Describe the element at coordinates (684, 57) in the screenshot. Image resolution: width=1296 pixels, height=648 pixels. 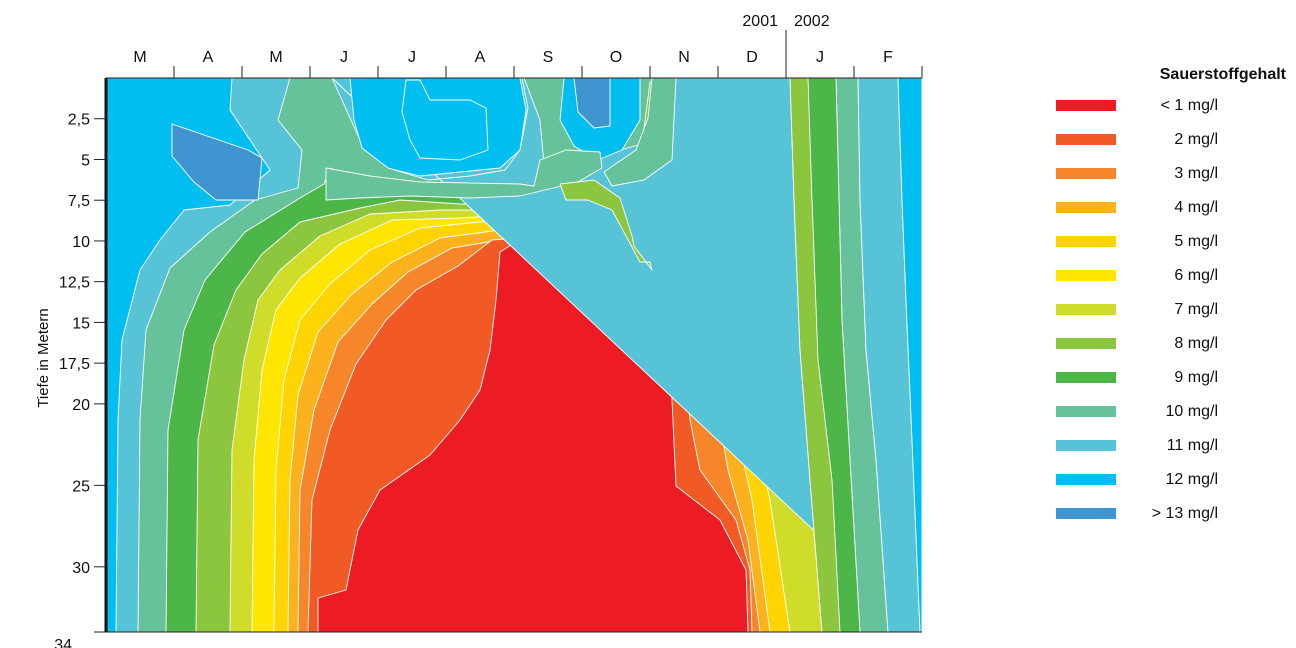
I see `month-label: N` at that location.